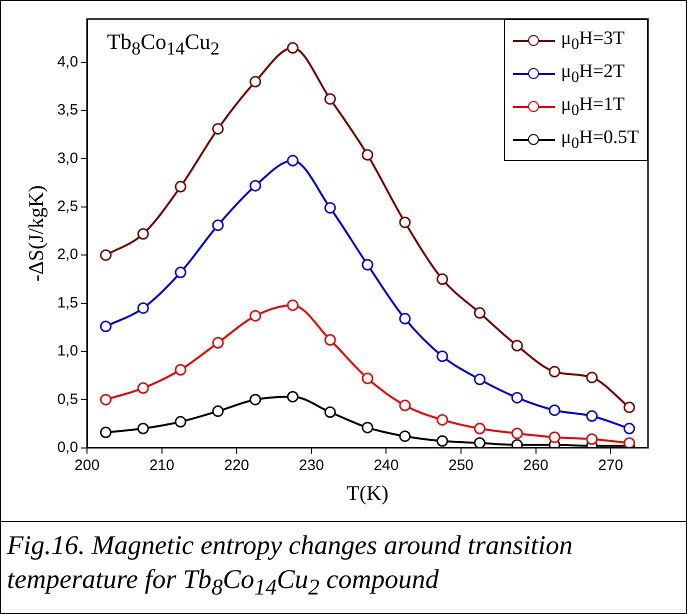 Image resolution: width=687 pixels, height=614 pixels. I want to click on y-tick-label: 2,5, so click(67, 207).